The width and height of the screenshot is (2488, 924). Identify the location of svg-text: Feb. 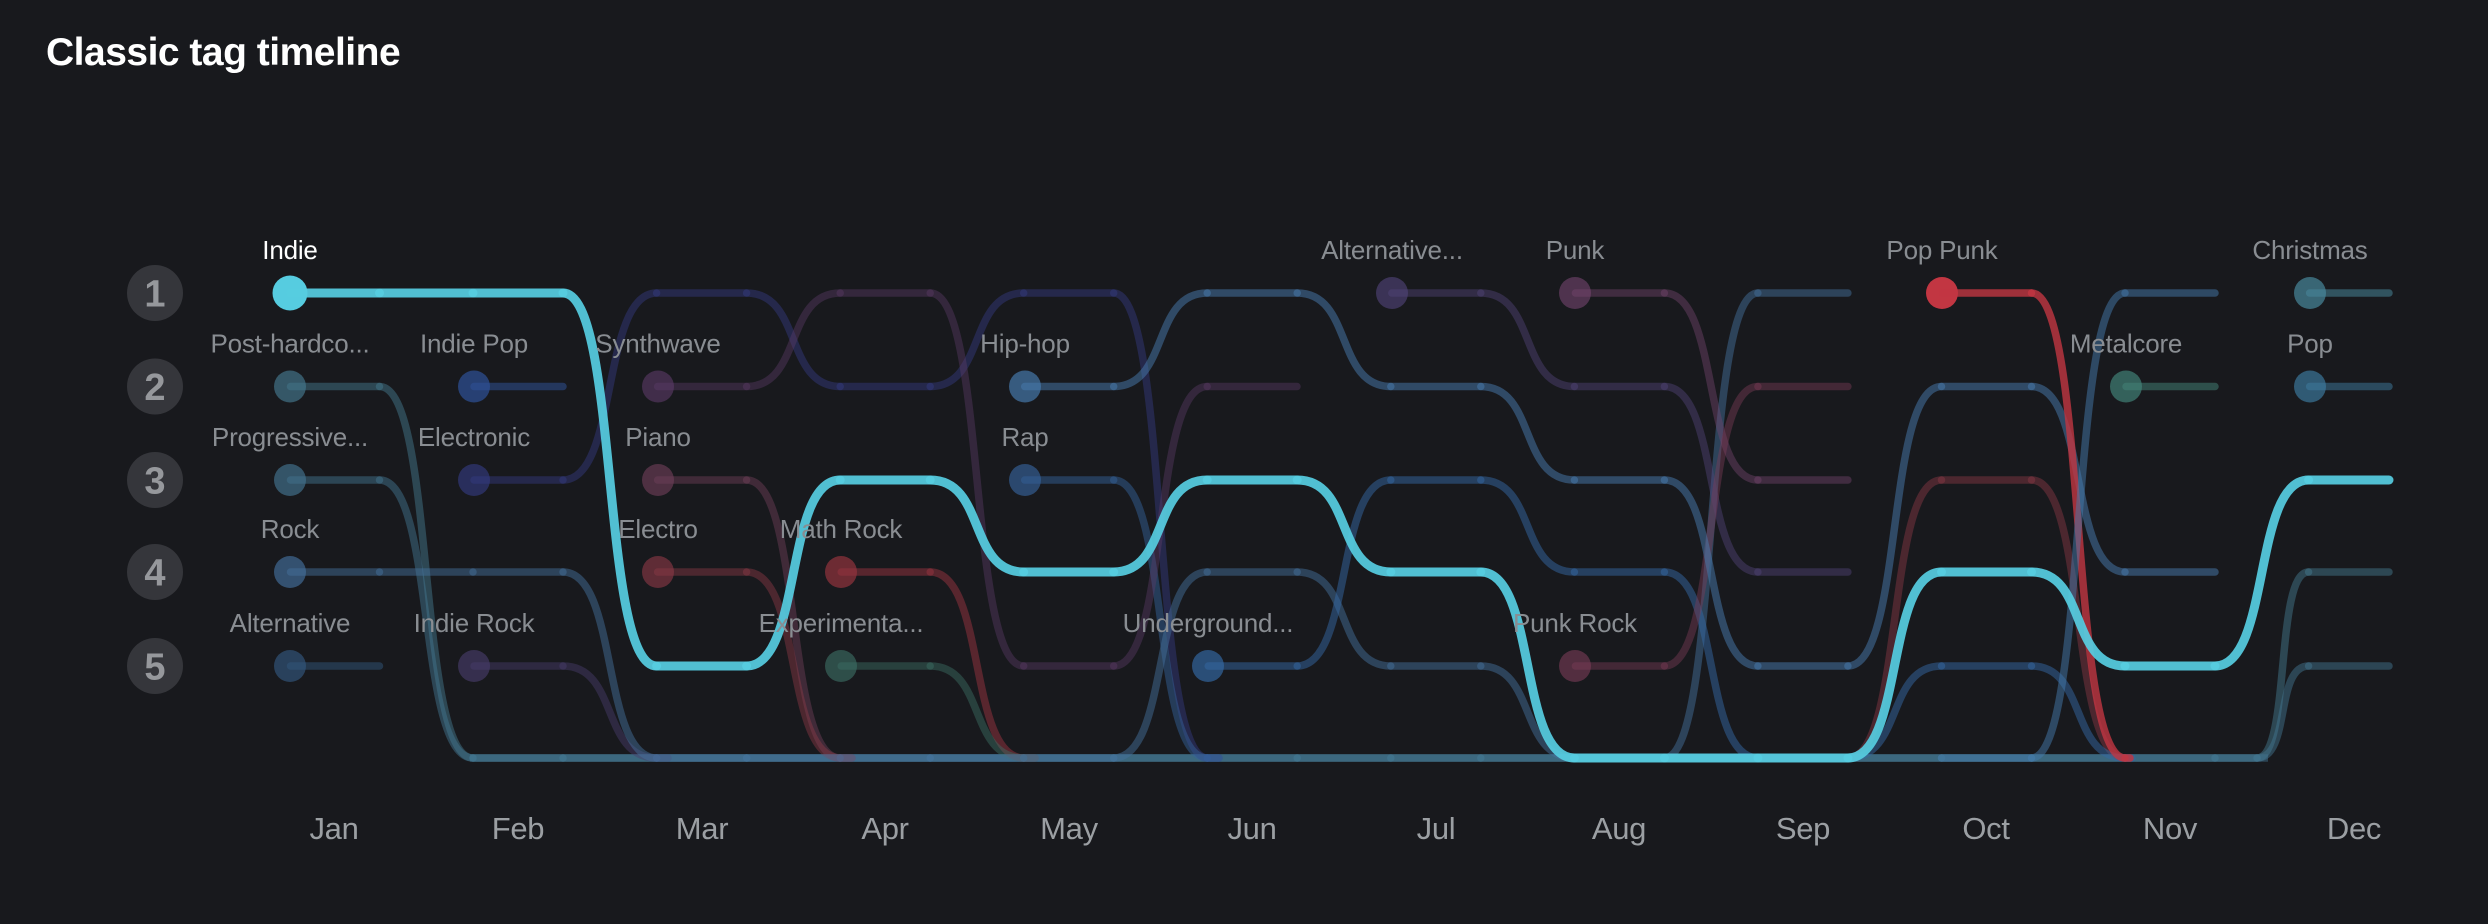
(518, 828).